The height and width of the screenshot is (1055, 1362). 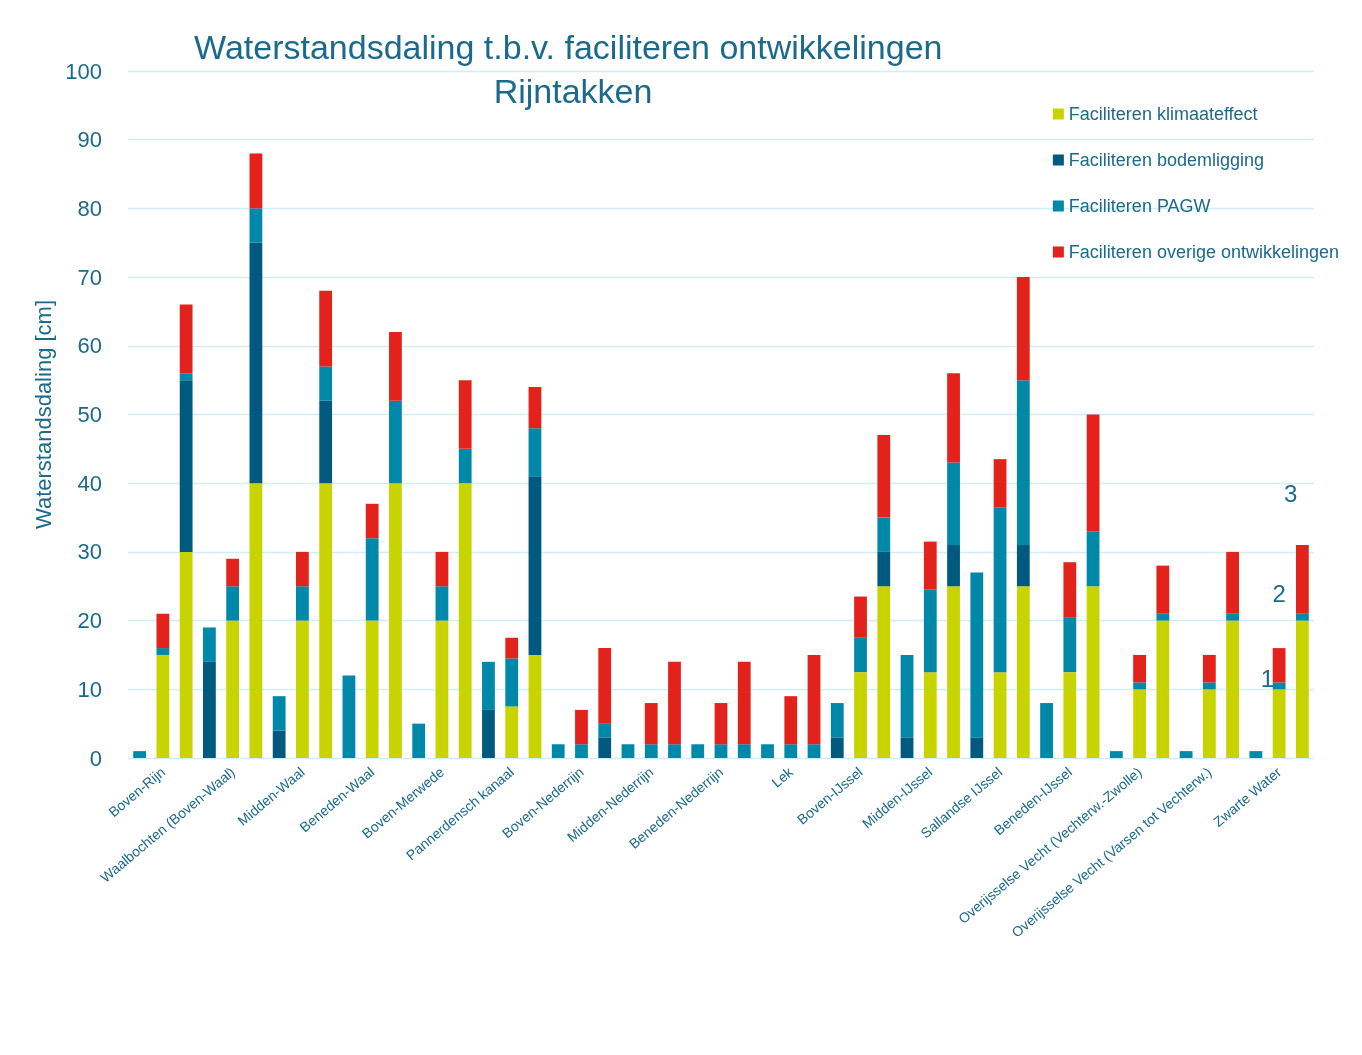 I want to click on y-tick-label: 100, so click(x=83, y=71).